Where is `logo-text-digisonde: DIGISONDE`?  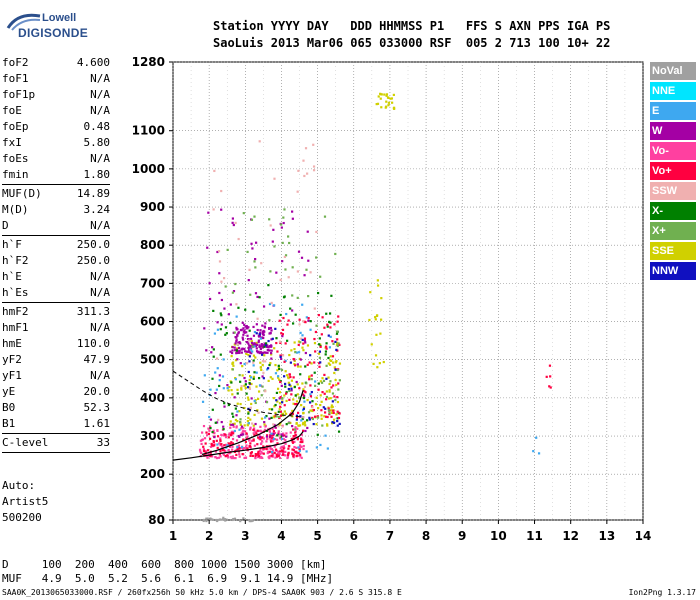 logo-text-digisonde: DIGISONDE is located at coordinates (53, 33).